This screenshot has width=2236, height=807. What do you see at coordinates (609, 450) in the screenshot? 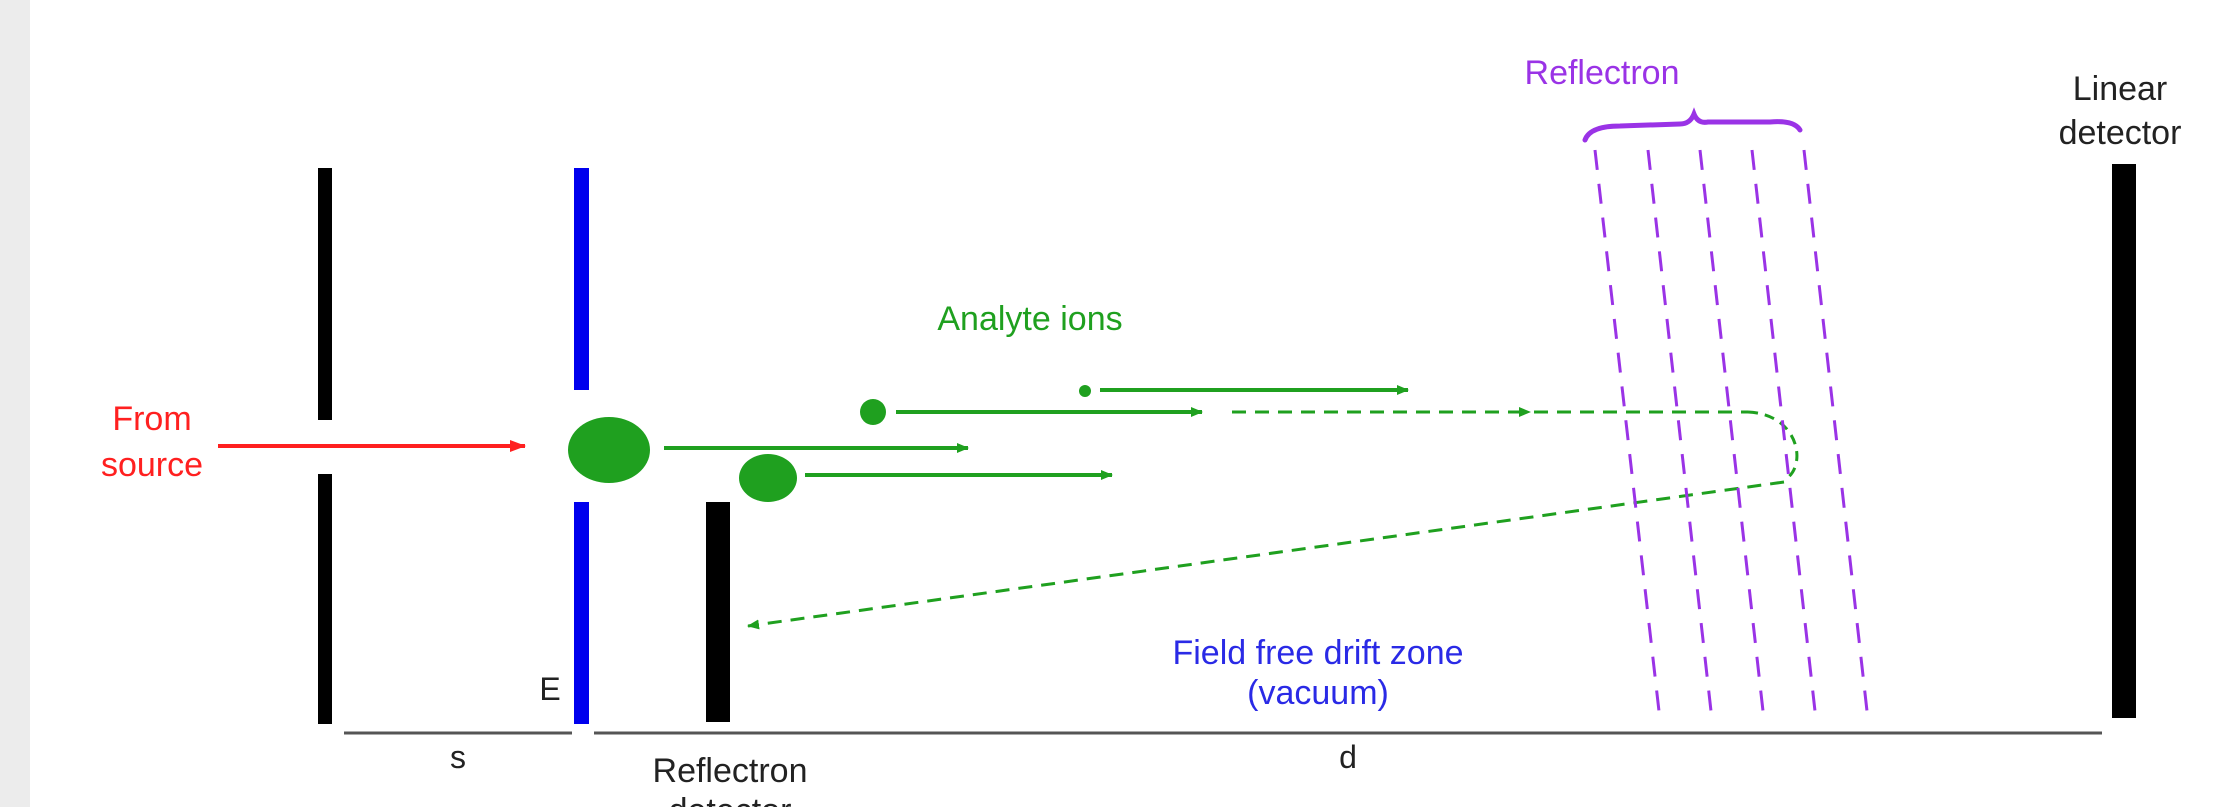
I see `ion-large` at bounding box center [609, 450].